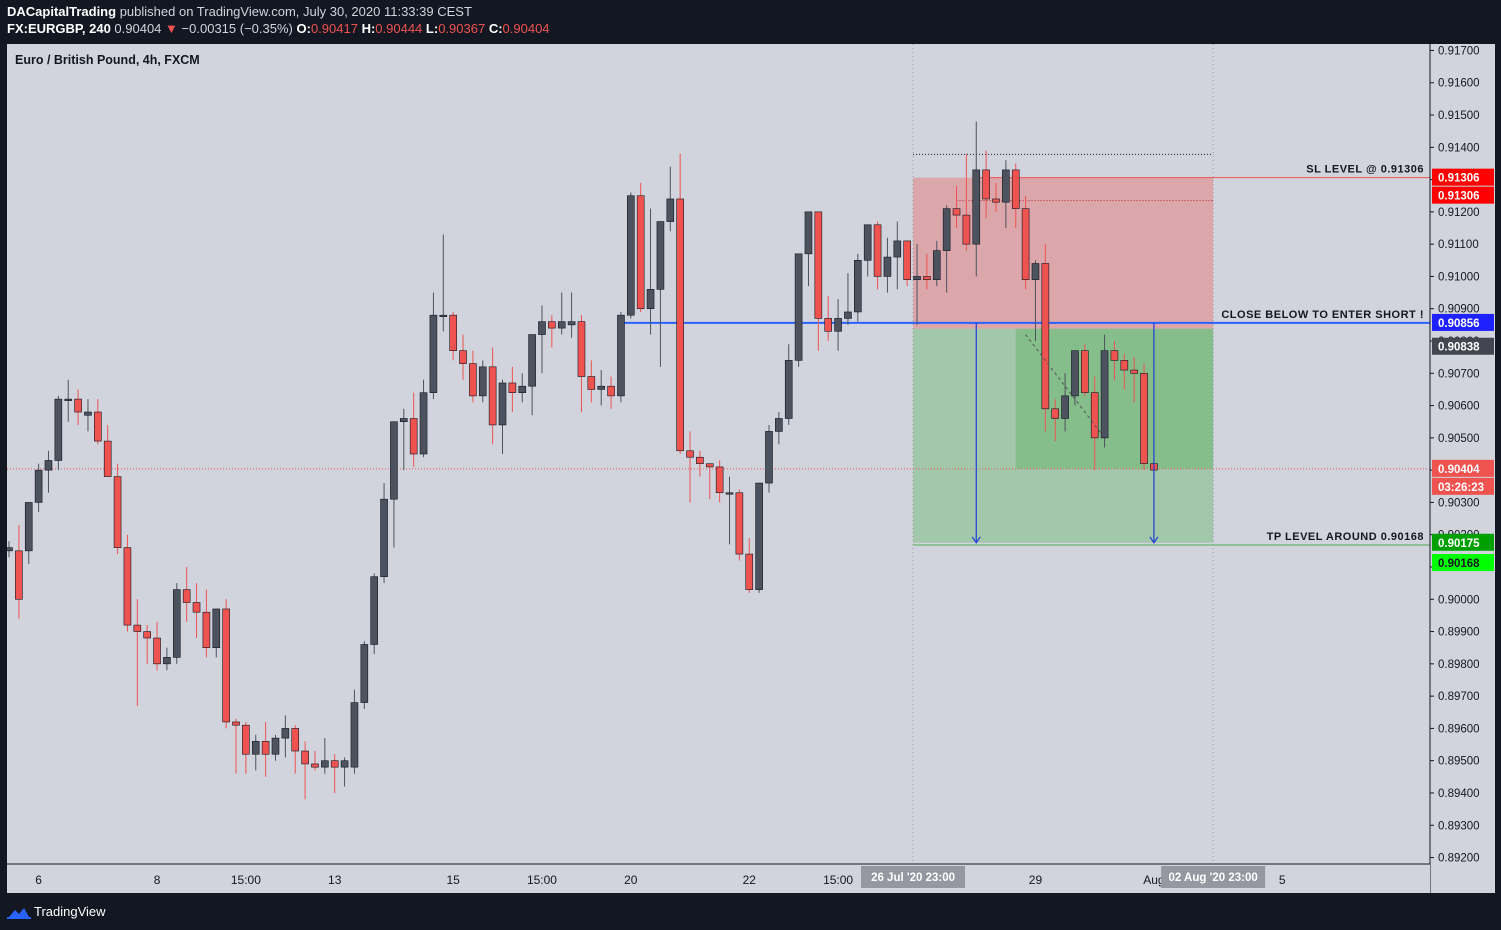 The height and width of the screenshot is (930, 1501). I want to click on down-arrow-icon: ▼, so click(171, 28).